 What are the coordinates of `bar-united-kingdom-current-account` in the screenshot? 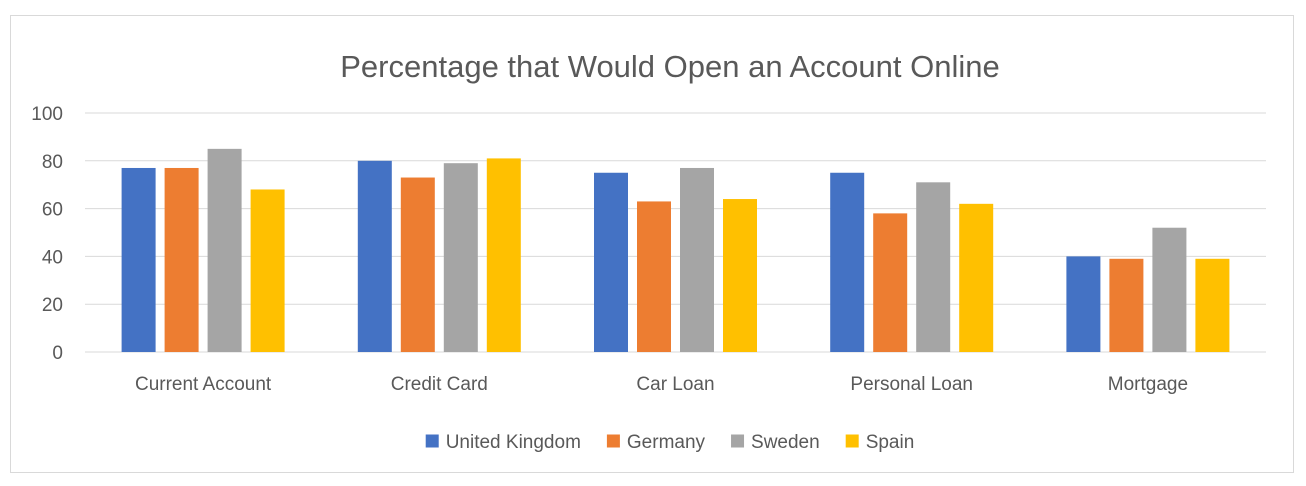 It's located at (138, 259).